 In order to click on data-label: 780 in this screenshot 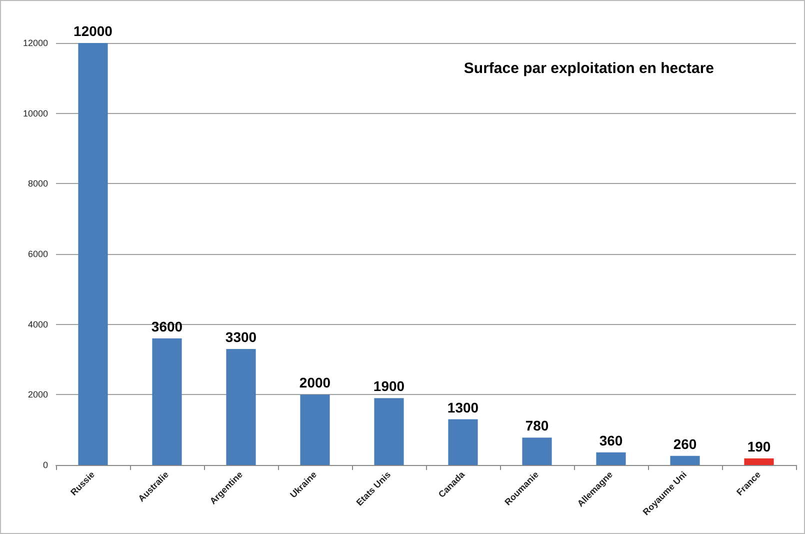, I will do `click(537, 426)`.